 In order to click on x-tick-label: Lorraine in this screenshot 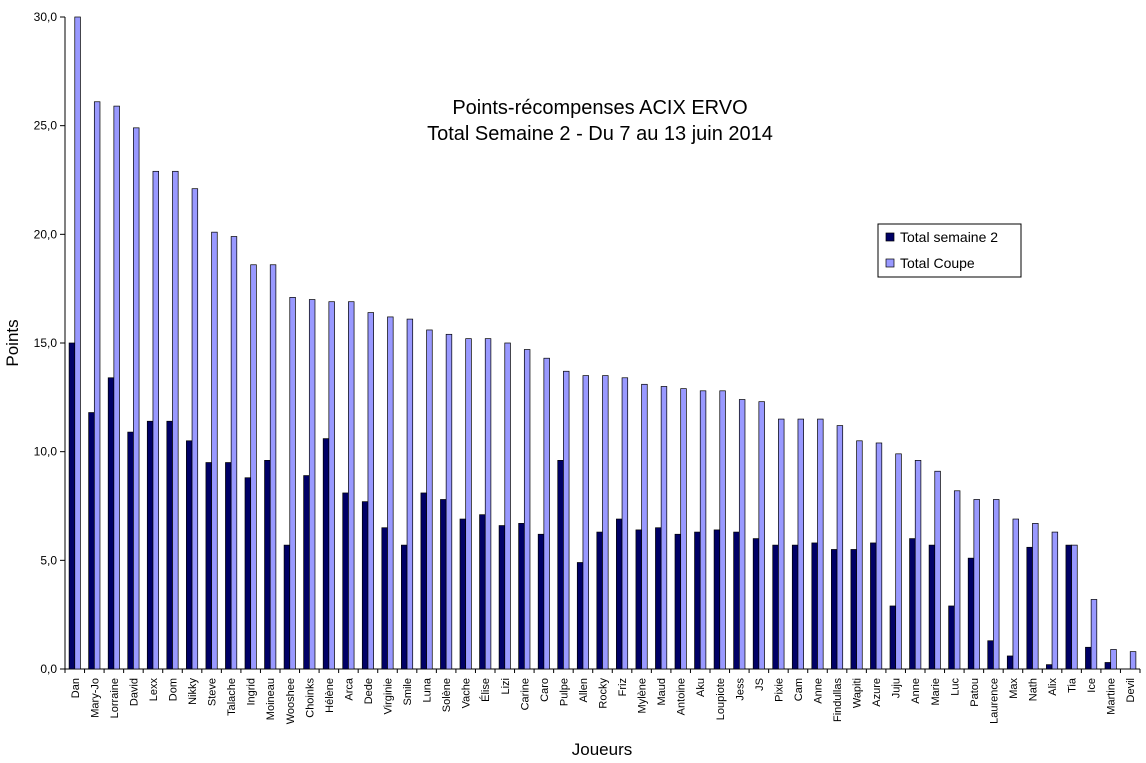, I will do `click(115, 698)`.